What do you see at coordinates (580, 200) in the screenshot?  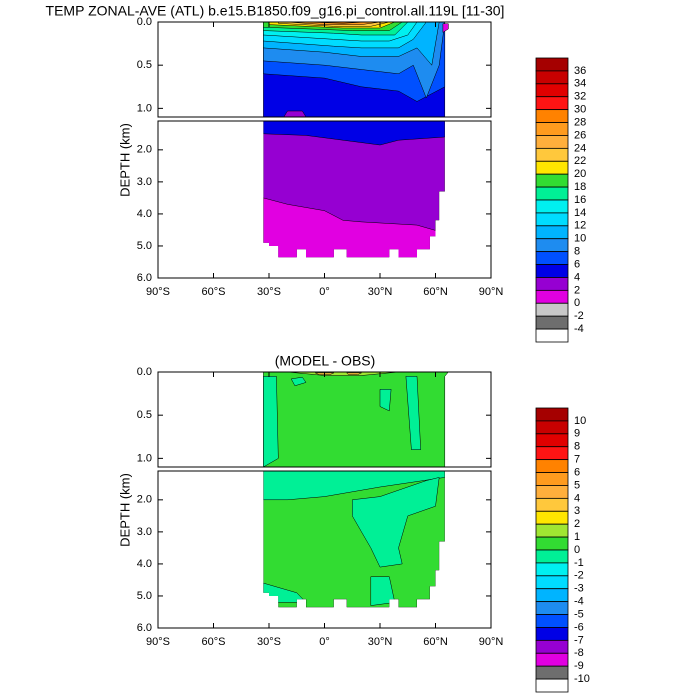 I see `colorbar-label: 16` at bounding box center [580, 200].